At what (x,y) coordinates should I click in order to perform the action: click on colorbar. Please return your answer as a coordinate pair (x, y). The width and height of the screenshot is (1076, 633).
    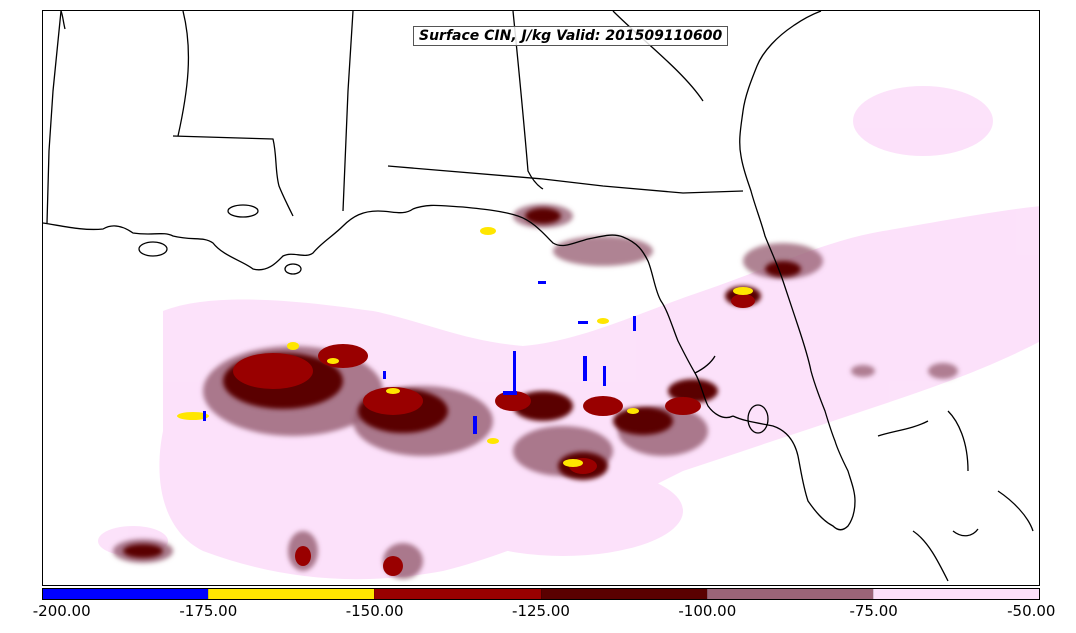
    Looking at the image, I should click on (541, 594).